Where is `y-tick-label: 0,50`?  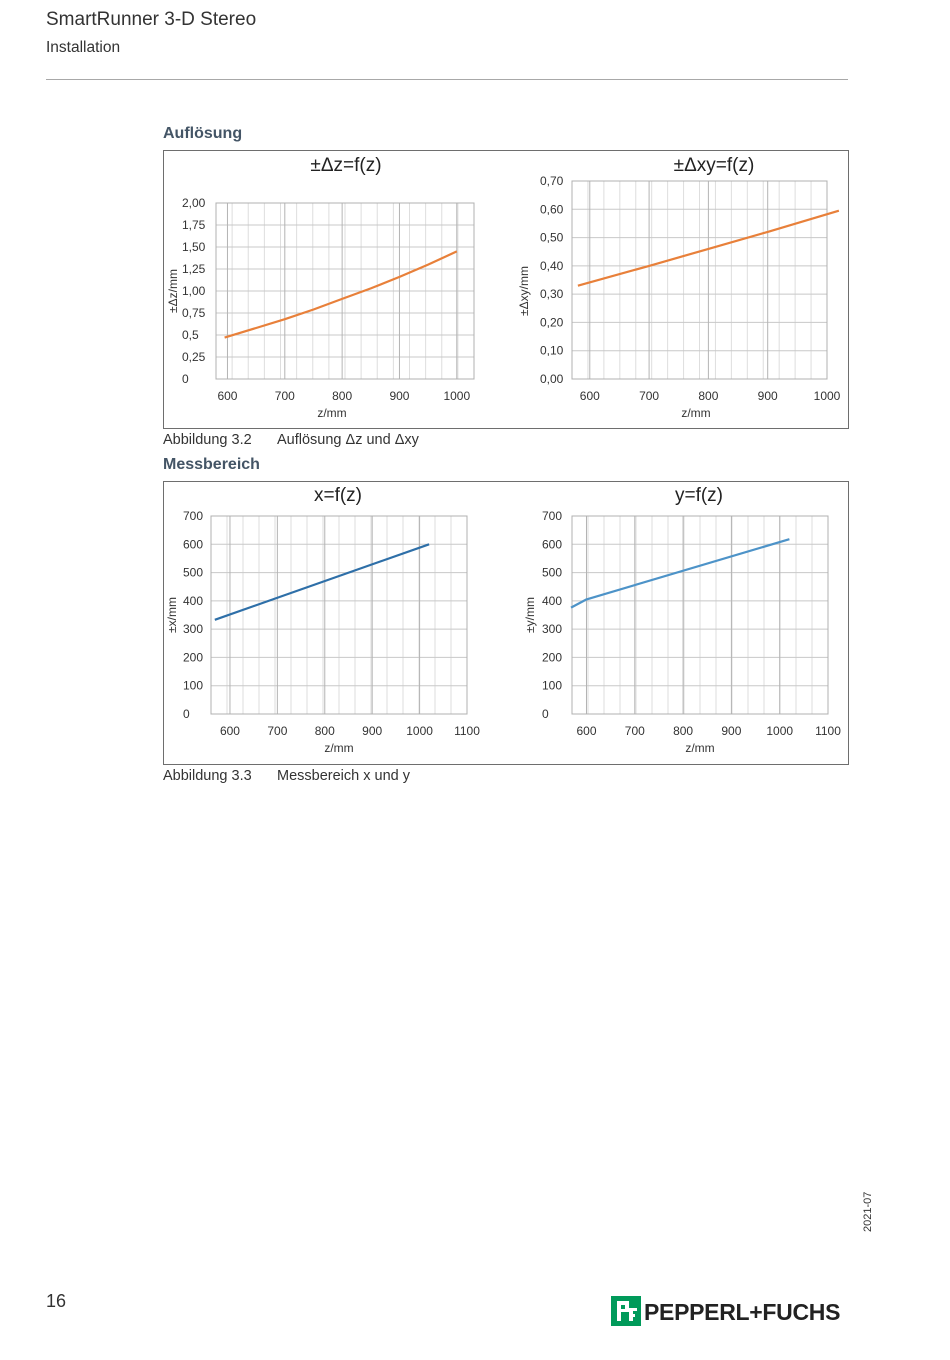 y-tick-label: 0,50 is located at coordinates (552, 238).